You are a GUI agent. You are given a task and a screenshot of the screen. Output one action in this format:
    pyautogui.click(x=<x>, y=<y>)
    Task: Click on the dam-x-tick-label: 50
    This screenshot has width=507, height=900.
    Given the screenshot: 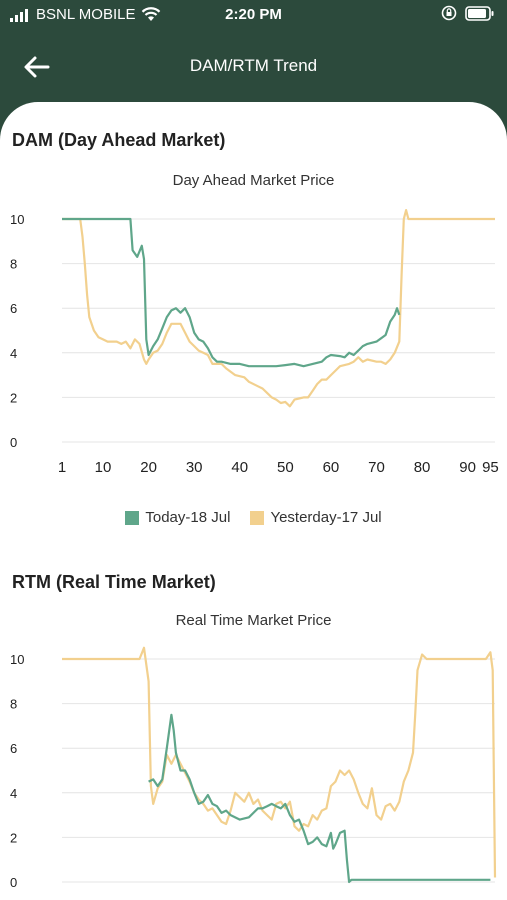 What is the action you would take?
    pyautogui.click(x=285, y=467)
    